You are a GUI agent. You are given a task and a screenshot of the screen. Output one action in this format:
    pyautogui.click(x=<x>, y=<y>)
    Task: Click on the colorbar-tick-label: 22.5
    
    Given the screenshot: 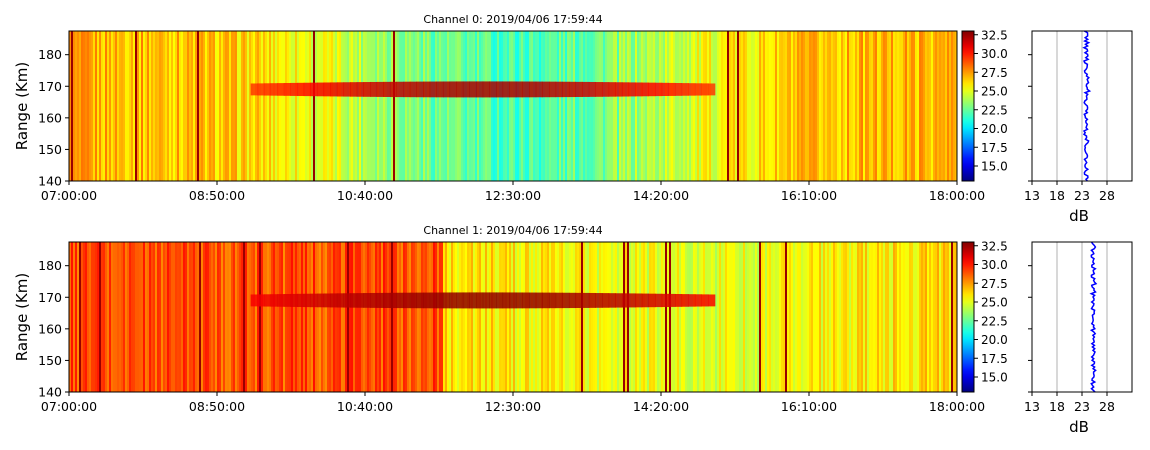 What is the action you would take?
    pyautogui.click(x=994, y=110)
    